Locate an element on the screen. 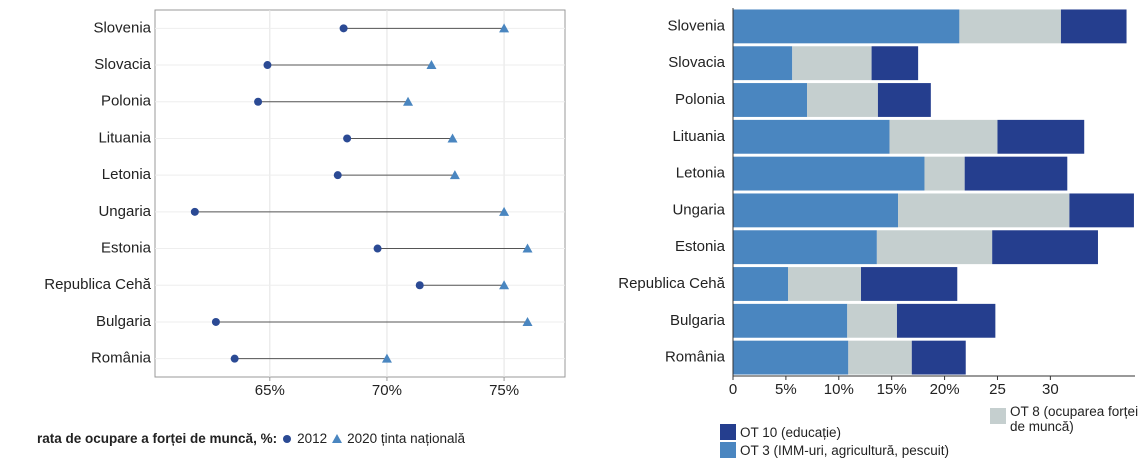 The width and height of the screenshot is (1140, 464). x-tick-label: 15% is located at coordinates (892, 389).